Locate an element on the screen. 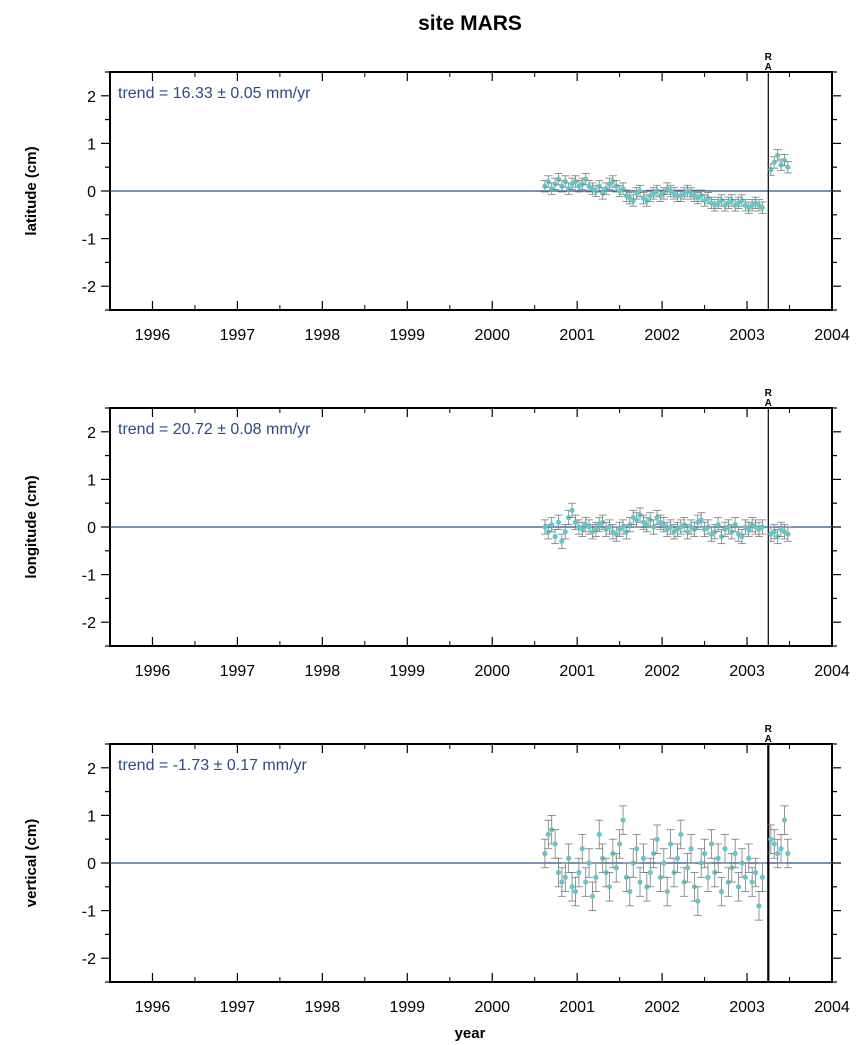 This screenshot has height=1045, width=858. trend-annotation: trend = -1.73 ± 0.17 mm/yr is located at coordinates (213, 765).